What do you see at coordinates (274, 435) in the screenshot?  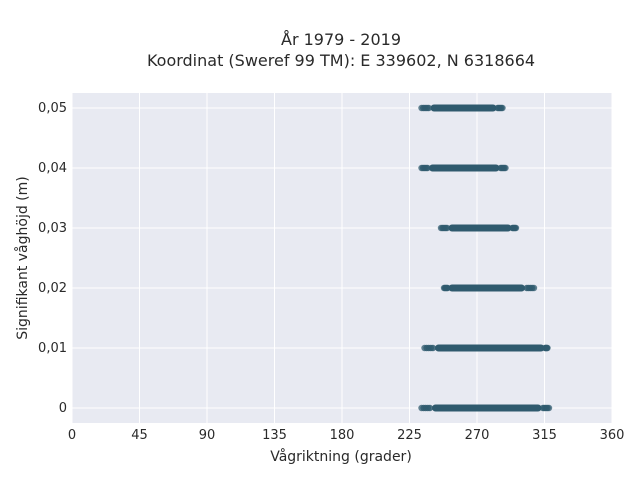 I see `x-tick-label: 135` at bounding box center [274, 435].